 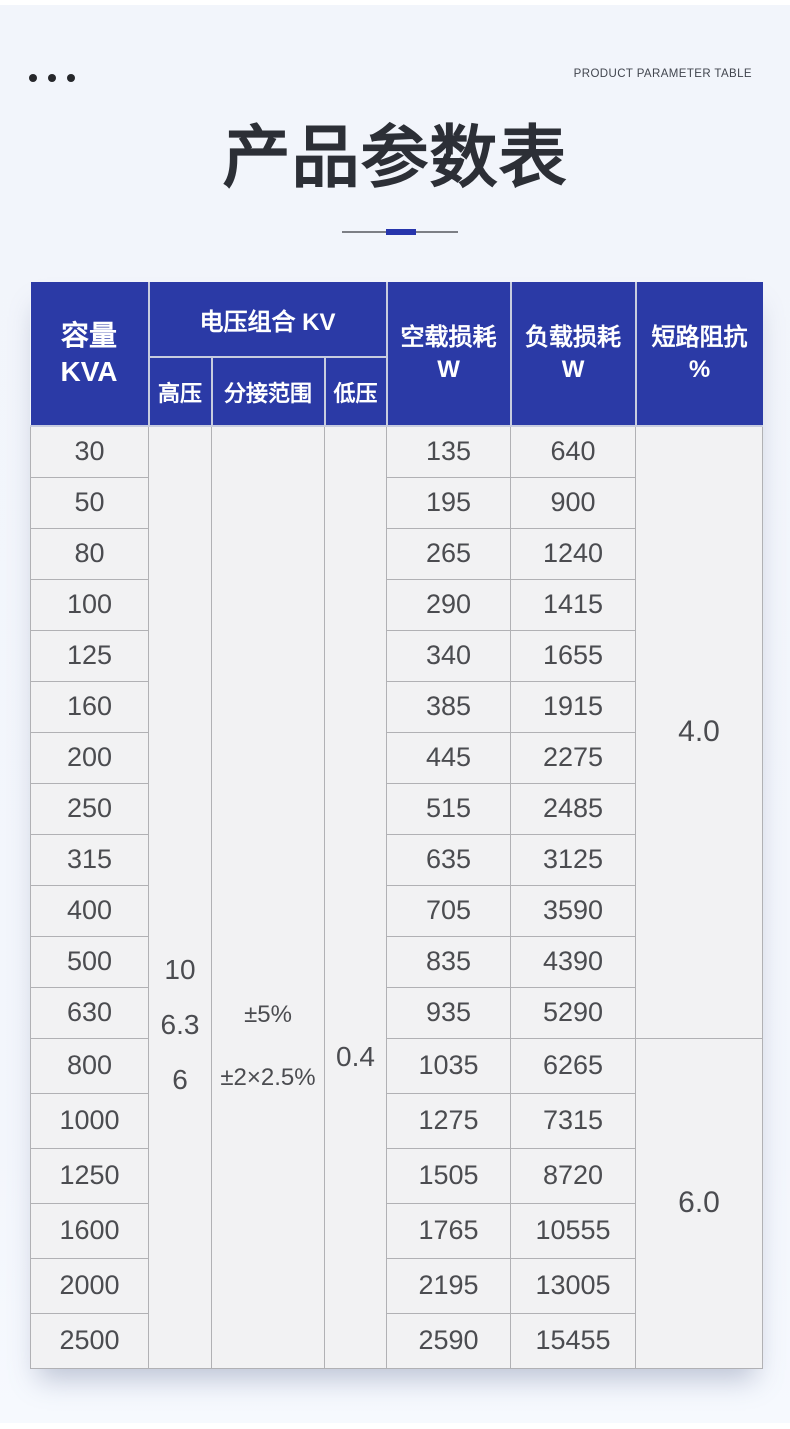 I want to click on table-row: 50 195 900, so click(x=396, y=502).